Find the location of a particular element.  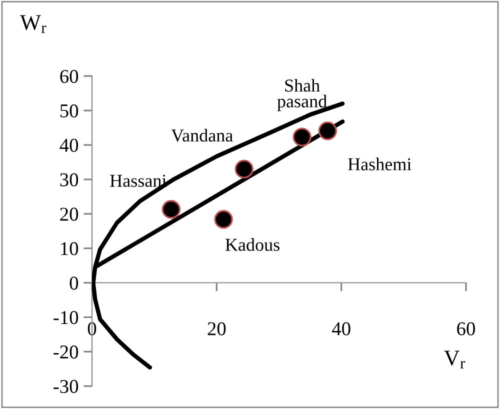

annotation: Hassani is located at coordinates (138, 180).